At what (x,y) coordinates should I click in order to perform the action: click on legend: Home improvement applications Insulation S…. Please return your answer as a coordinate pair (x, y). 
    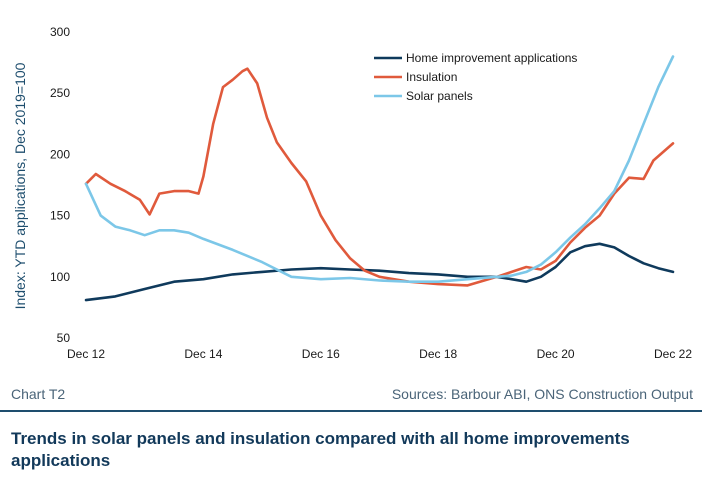
    Looking at the image, I should click on (475, 77).